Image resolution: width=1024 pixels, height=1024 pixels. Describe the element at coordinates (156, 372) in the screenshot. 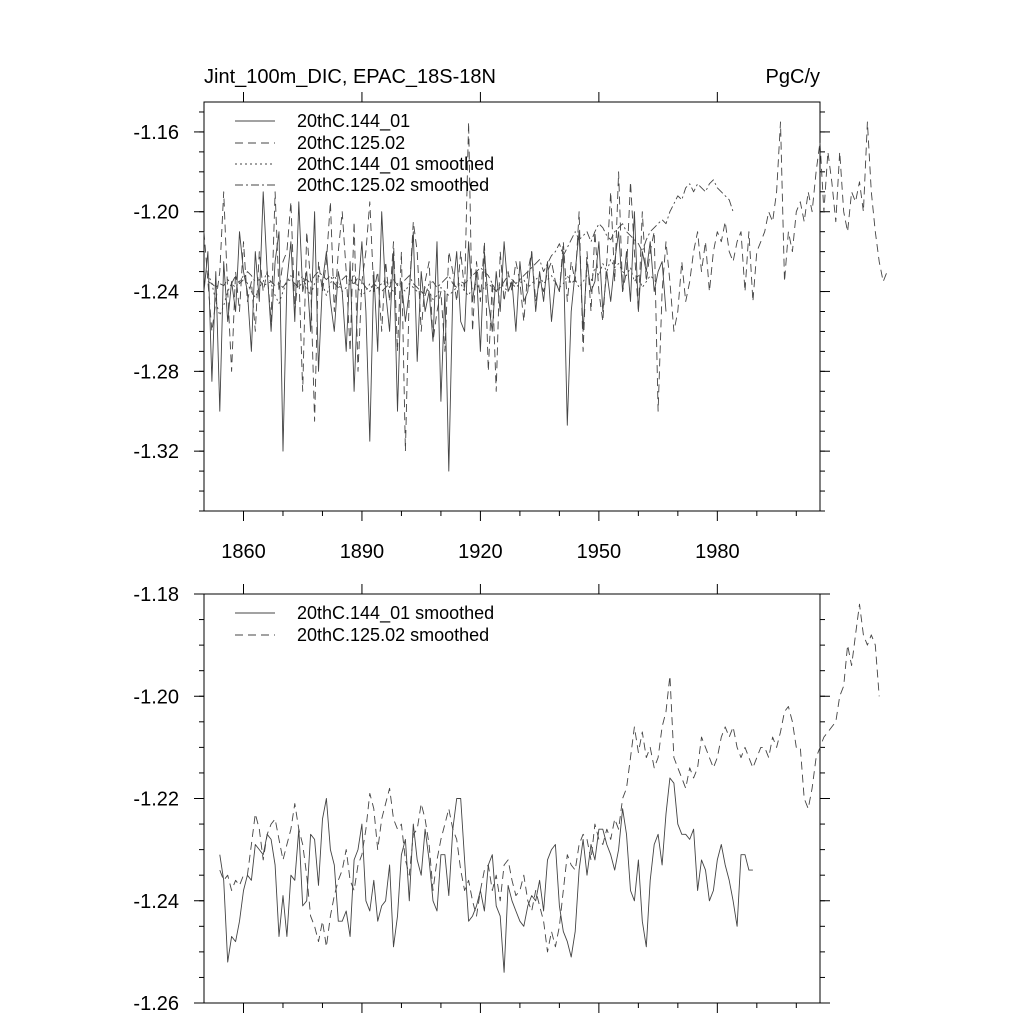

I see `top-y-tick-label: -1.28` at that location.